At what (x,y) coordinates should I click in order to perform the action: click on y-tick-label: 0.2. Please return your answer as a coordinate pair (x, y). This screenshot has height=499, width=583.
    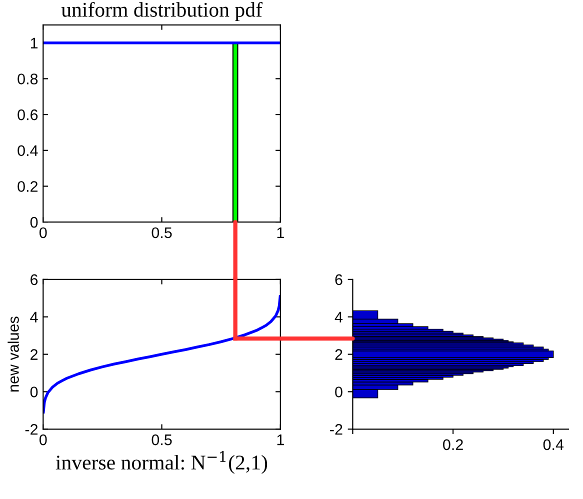
    Looking at the image, I should click on (28, 186).